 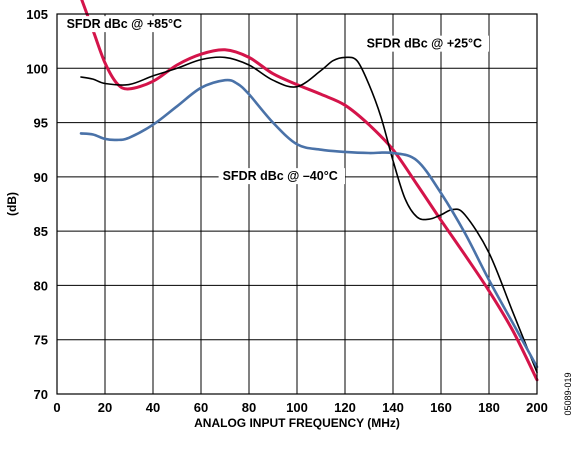 I want to click on x-tick-label: 20, so click(x=105, y=407).